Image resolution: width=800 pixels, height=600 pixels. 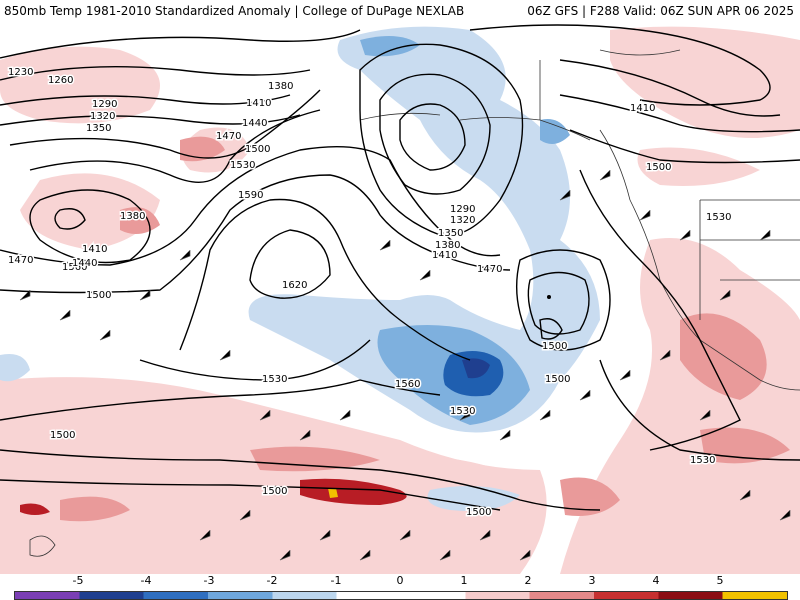 What do you see at coordinates (592, 580) in the screenshot?
I see `legend-tick: 3` at bounding box center [592, 580].